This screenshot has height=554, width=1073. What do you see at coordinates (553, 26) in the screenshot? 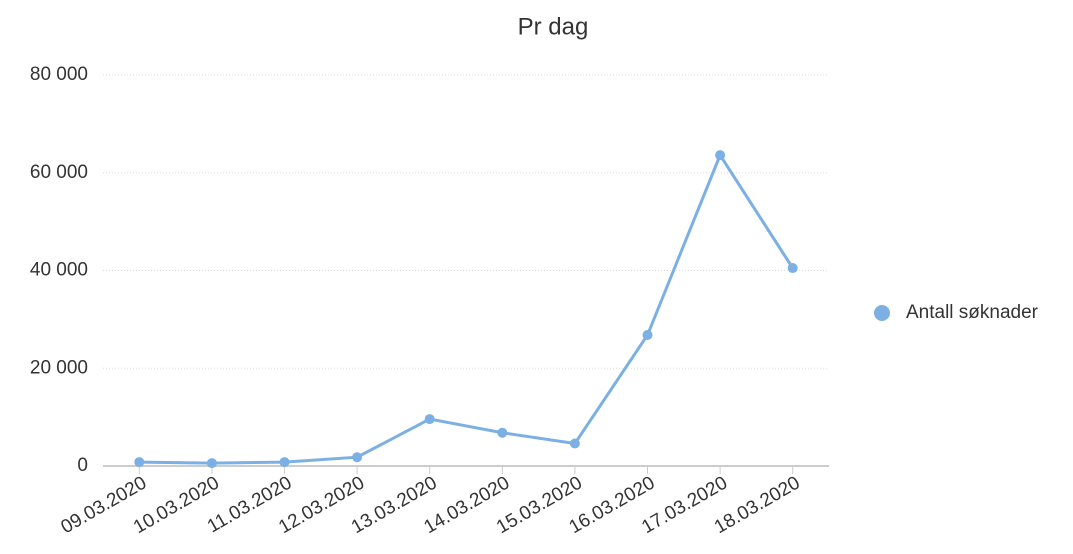
I see `chart-title: Pr dag` at bounding box center [553, 26].